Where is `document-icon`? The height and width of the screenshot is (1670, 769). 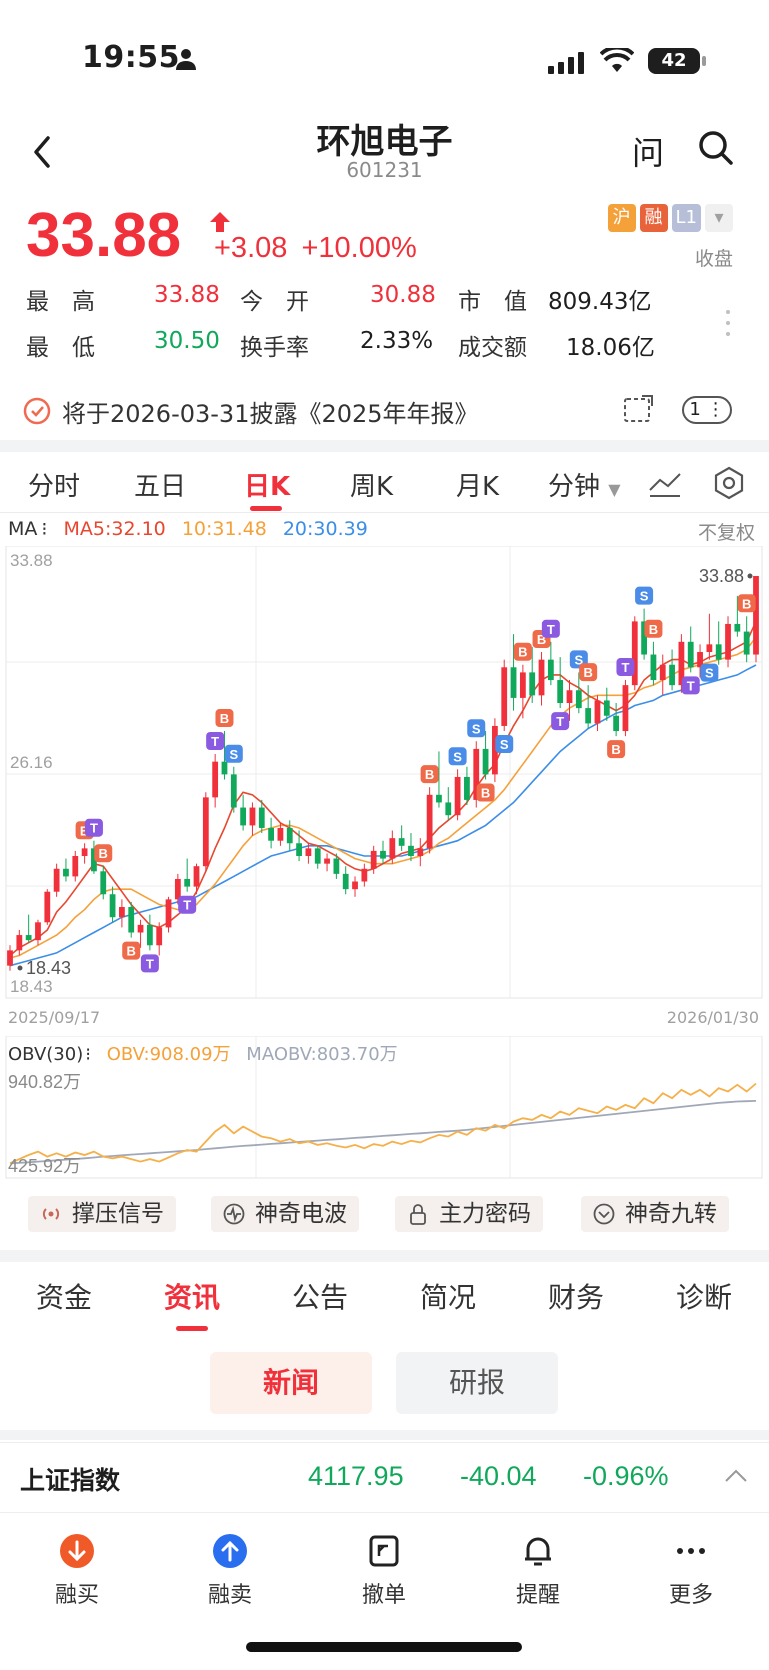
document-icon is located at coordinates (638, 410).